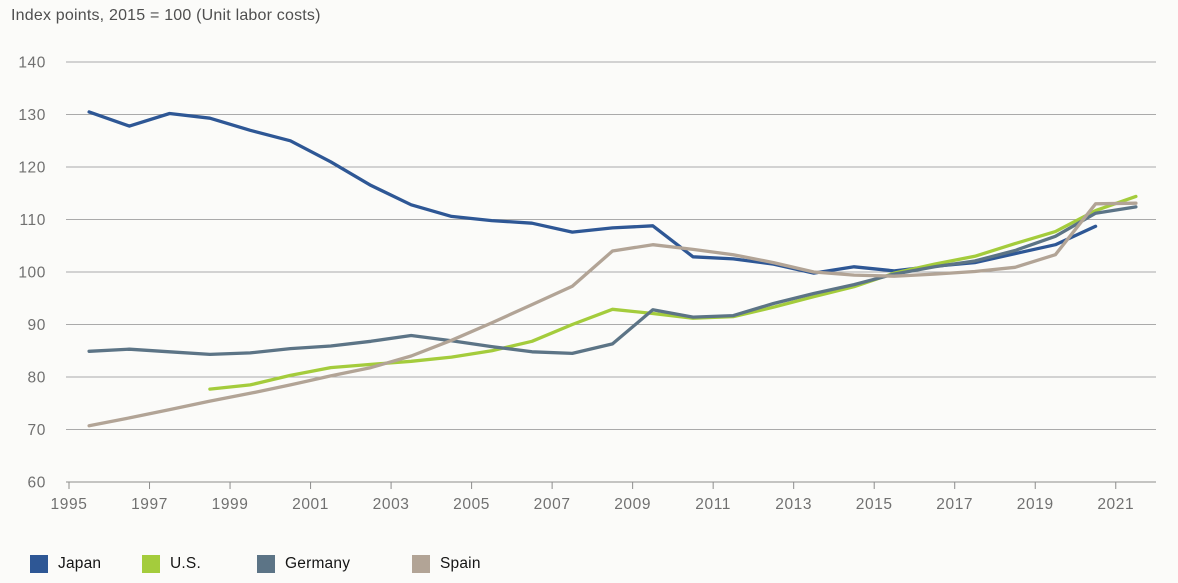  I want to click on y-tick-label-80: 80, so click(37, 378).